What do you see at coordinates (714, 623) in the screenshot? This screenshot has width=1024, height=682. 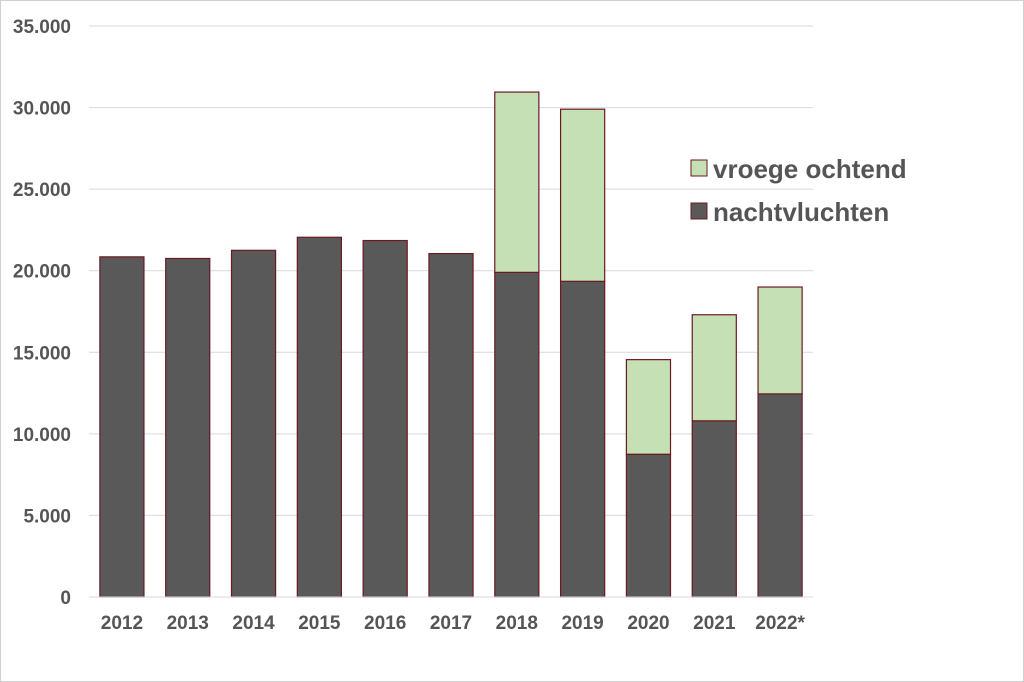 I see `x-tick-label: 2021` at bounding box center [714, 623].